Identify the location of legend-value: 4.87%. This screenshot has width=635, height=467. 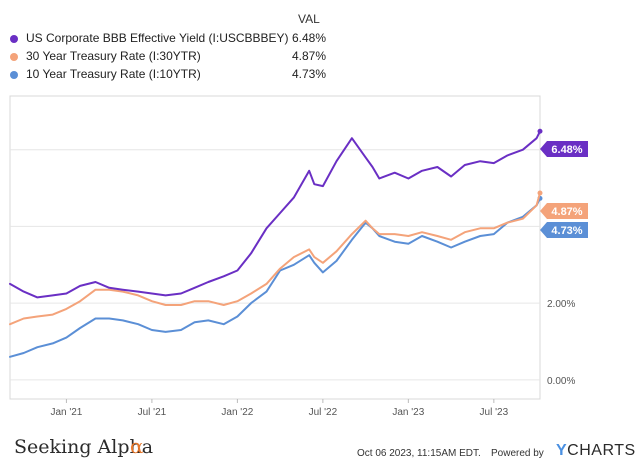
(309, 56).